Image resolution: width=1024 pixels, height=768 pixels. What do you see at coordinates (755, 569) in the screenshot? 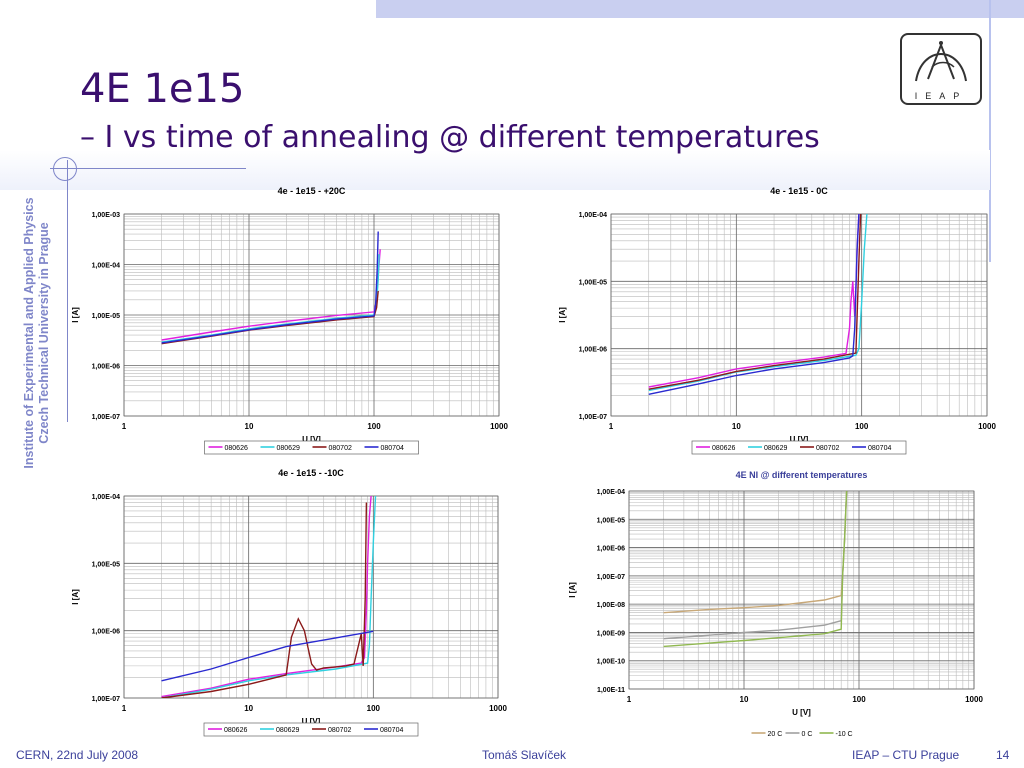
I see `series-line--10C` at bounding box center [755, 569].